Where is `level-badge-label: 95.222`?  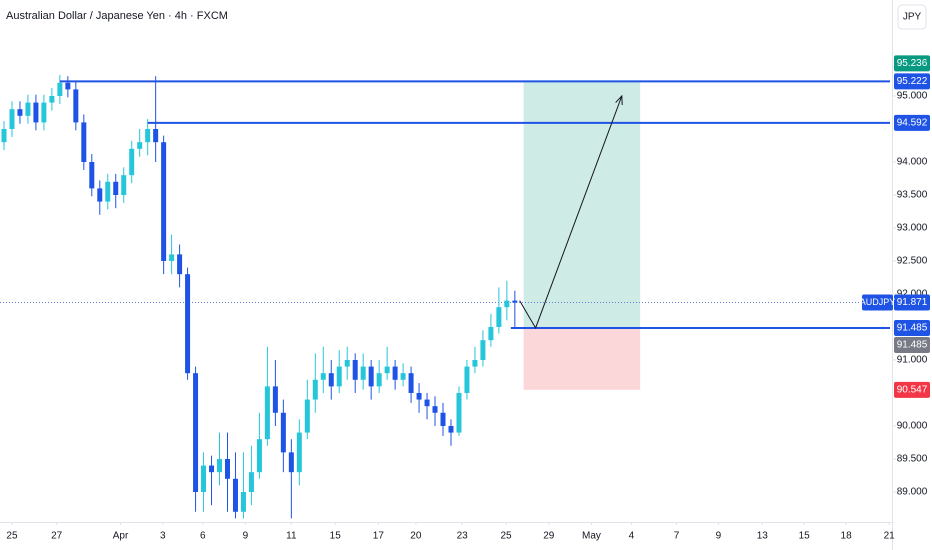 level-badge-label: 95.222 is located at coordinates (912, 81).